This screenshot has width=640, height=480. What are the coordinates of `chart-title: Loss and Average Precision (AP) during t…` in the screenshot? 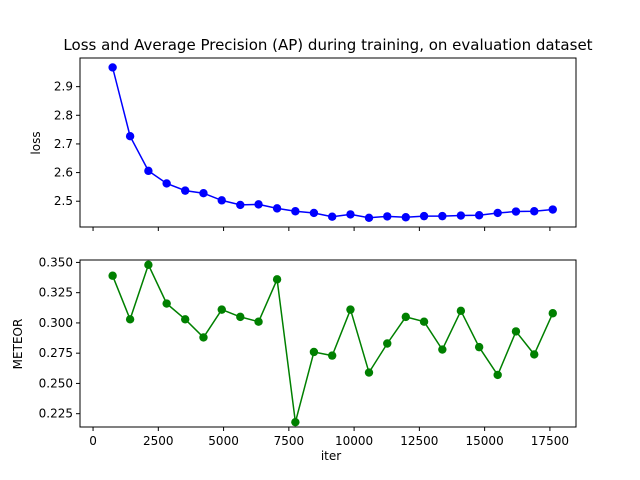 It's located at (327, 45).